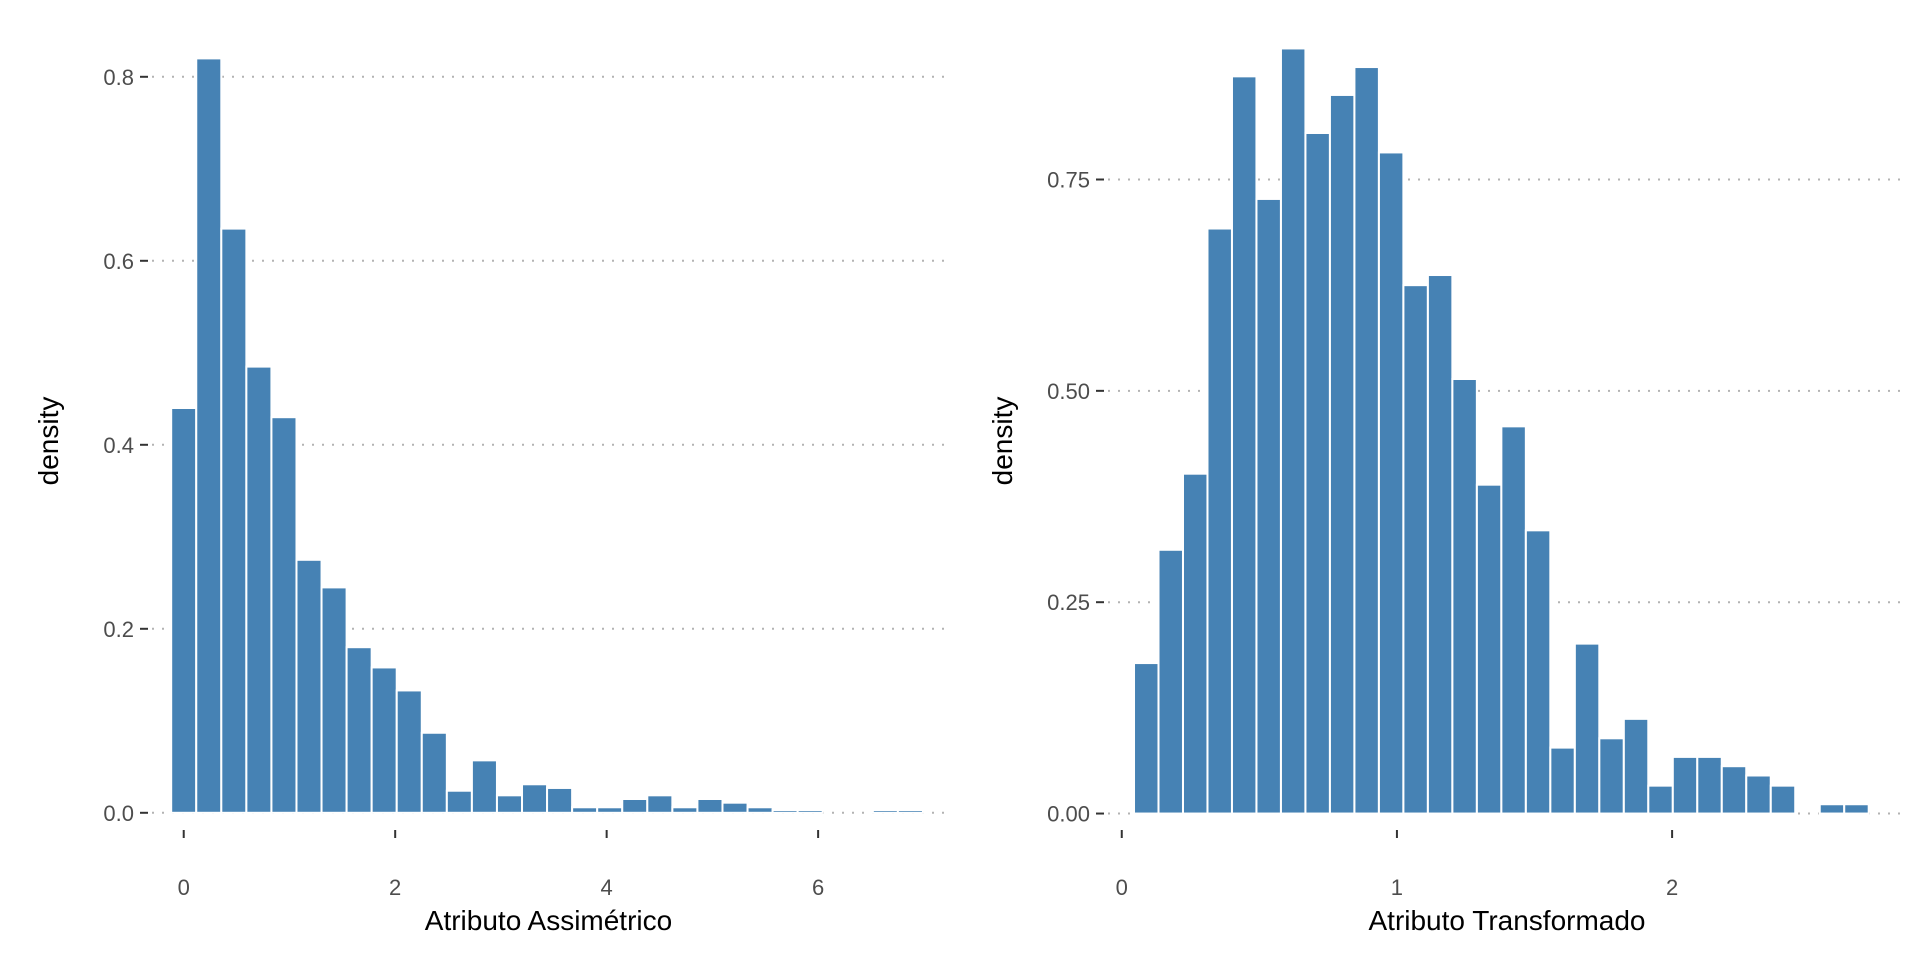  Describe the element at coordinates (118, 445) in the screenshot. I see `y-tick-label: 0.4` at that location.